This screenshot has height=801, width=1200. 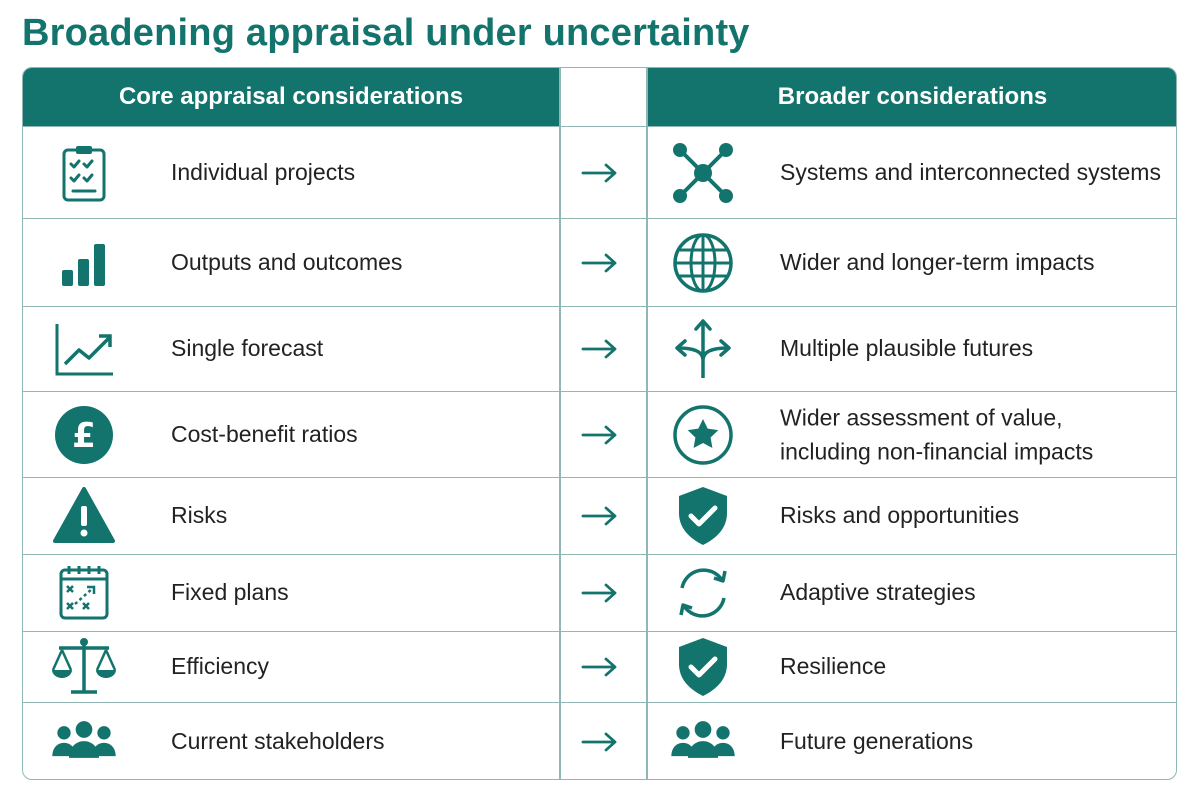 What do you see at coordinates (84, 263) in the screenshot?
I see `bar-chart-icon` at bounding box center [84, 263].